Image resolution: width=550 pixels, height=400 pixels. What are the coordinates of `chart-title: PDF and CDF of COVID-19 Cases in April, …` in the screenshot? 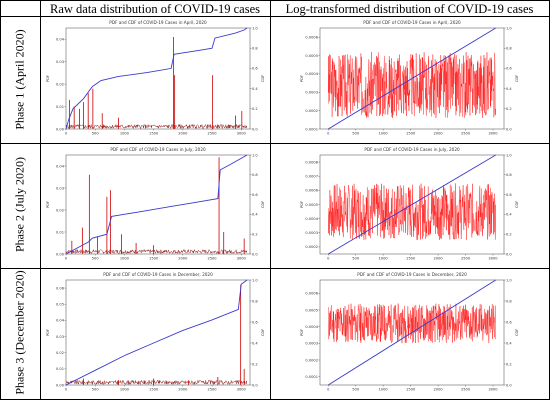 It's located at (158, 22).